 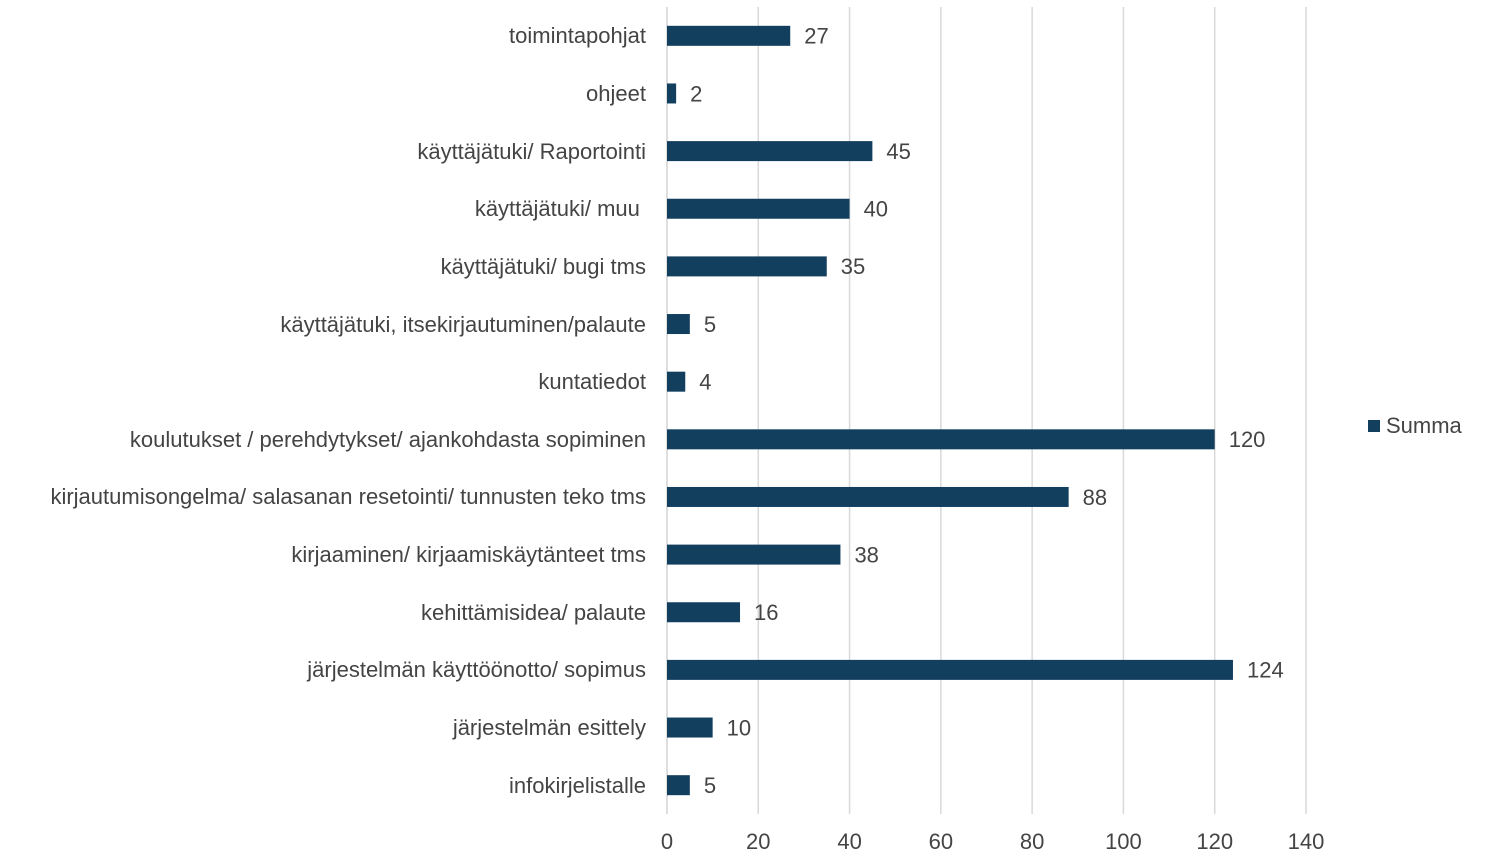 What do you see at coordinates (326, 151) in the screenshot?
I see `y-tick-label: käyttäjätuki/ Raportointi` at bounding box center [326, 151].